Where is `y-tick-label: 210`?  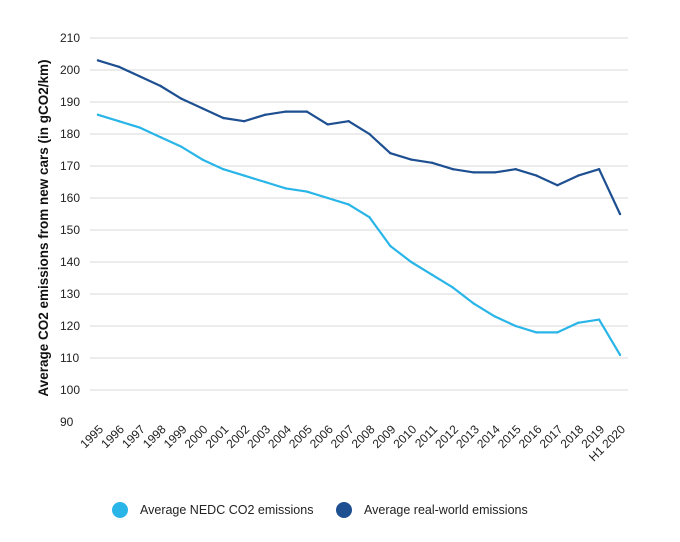 y-tick-label: 210 is located at coordinates (70, 38).